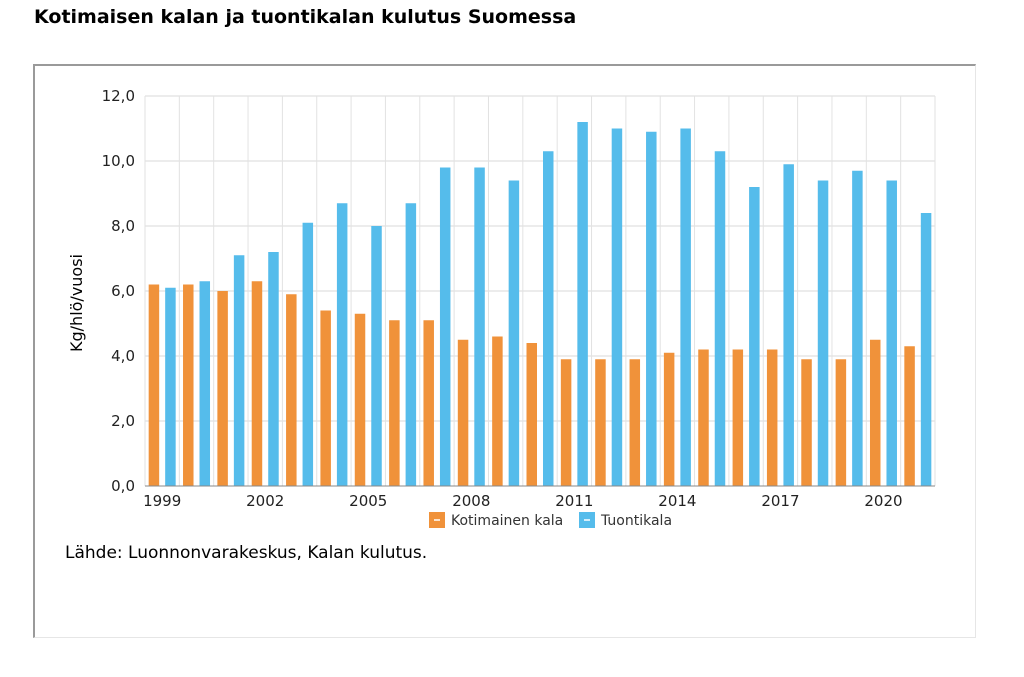 Image resolution: width=1024 pixels, height=677 pixels. I want to click on bar-kotimainen-2011, so click(566, 422).